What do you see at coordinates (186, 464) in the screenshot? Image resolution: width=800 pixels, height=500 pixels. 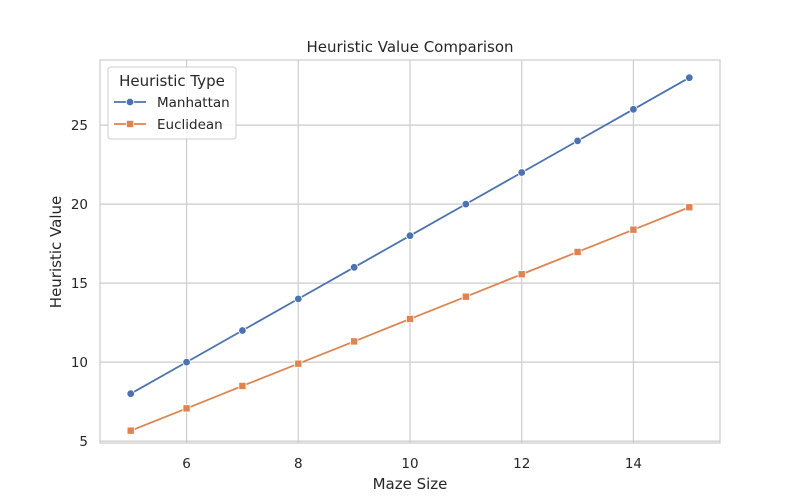 I see `x-tick-label: 6` at bounding box center [186, 464].